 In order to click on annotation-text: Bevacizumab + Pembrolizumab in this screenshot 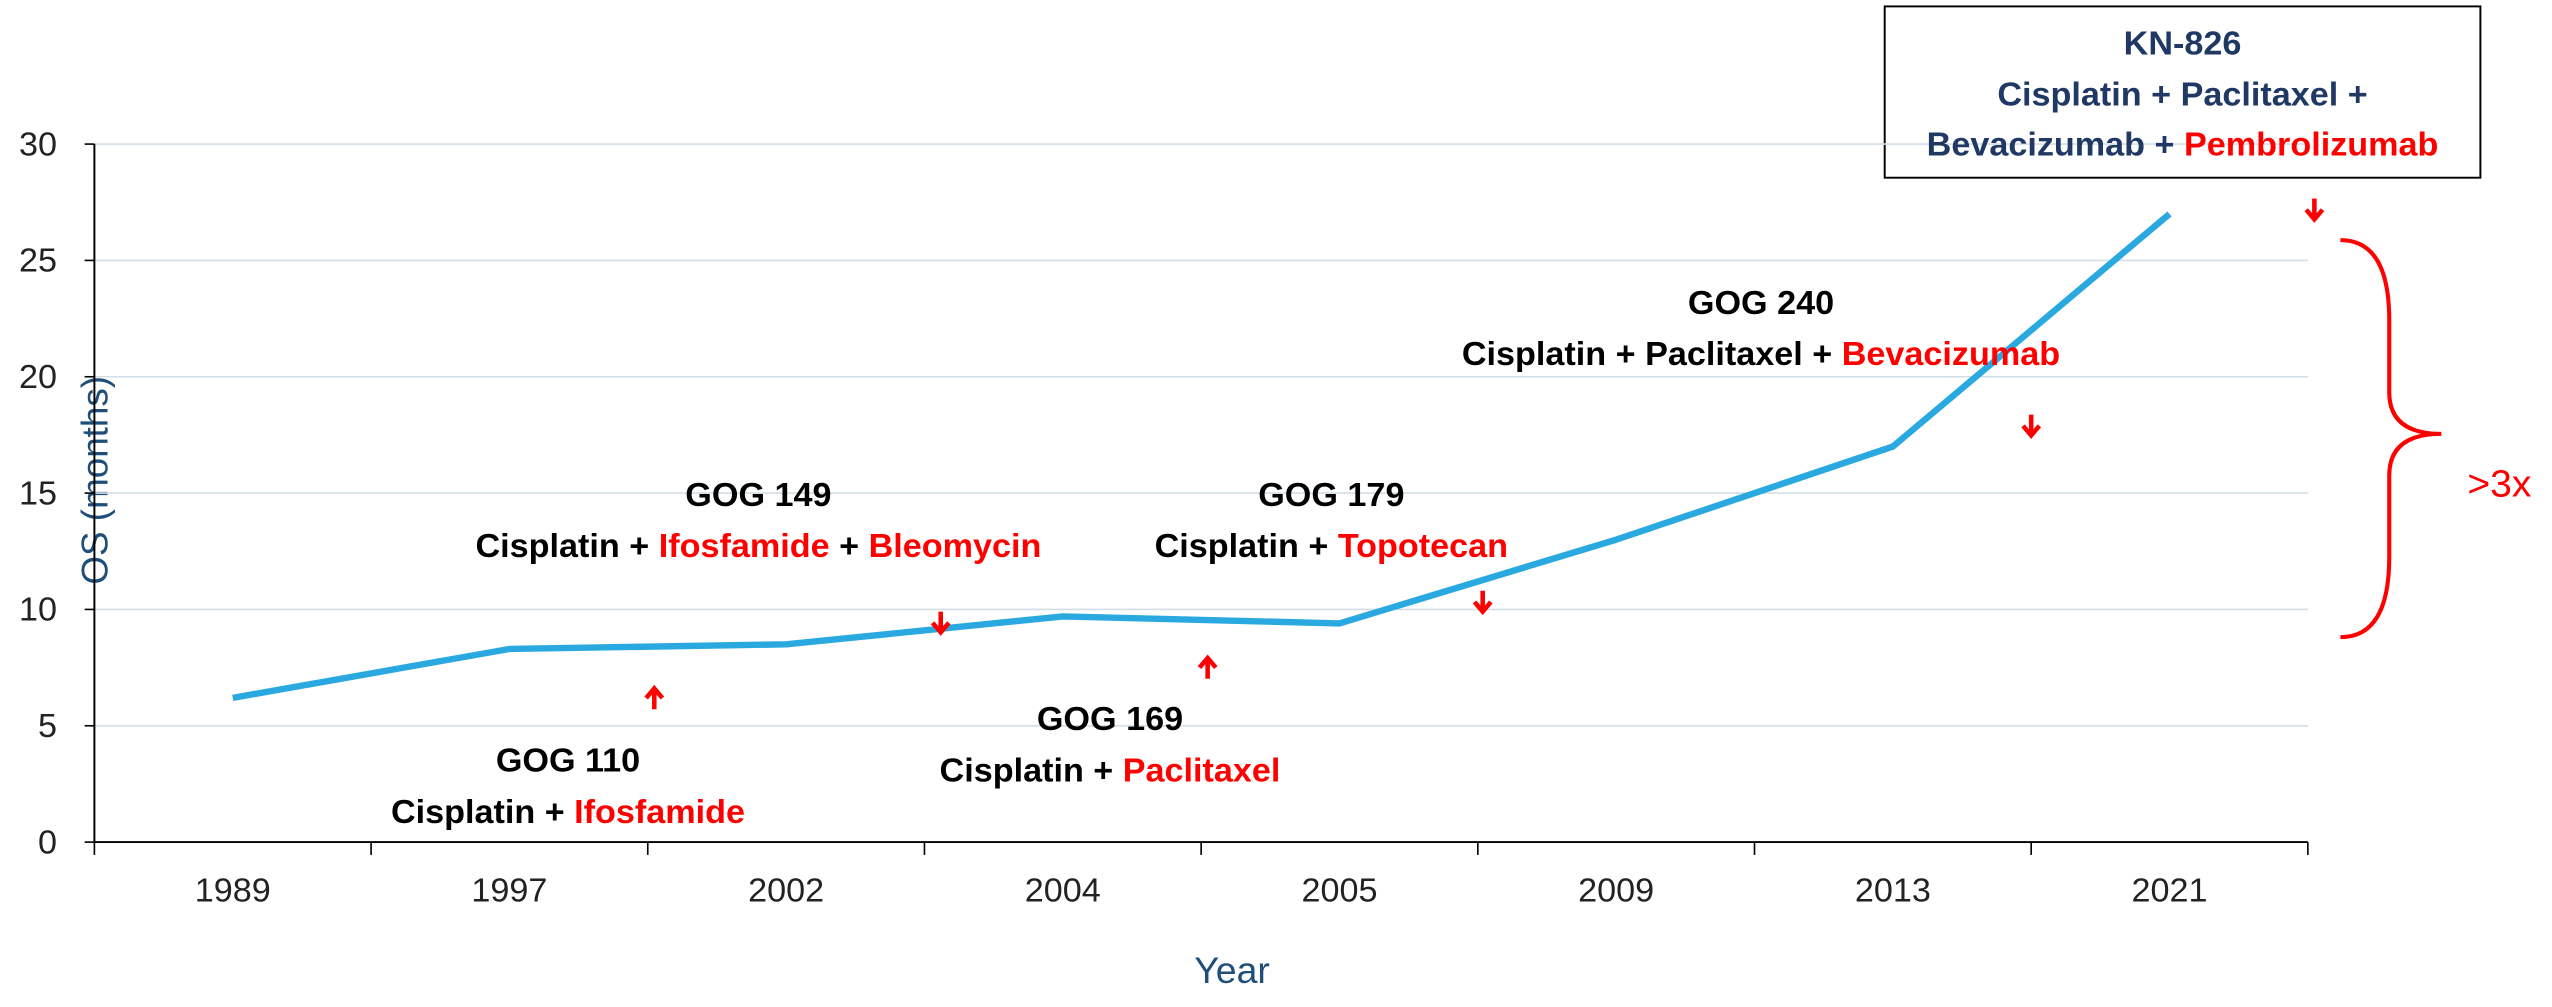, I will do `click(2183, 145)`.